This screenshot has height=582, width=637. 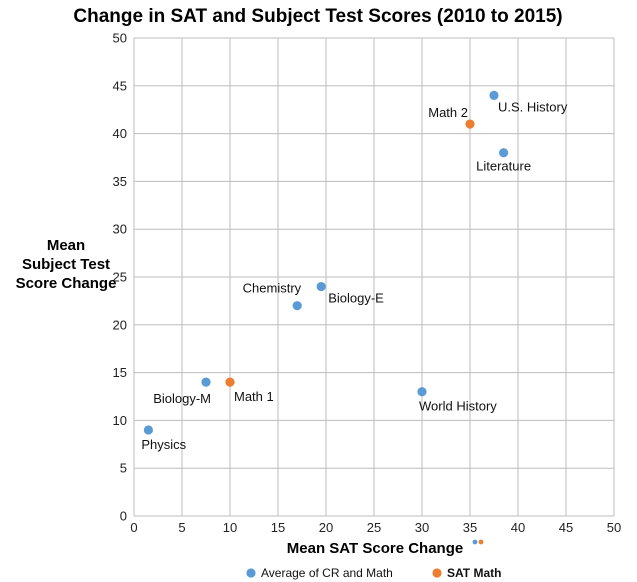 What do you see at coordinates (120, 38) in the screenshot?
I see `y-tick-label: 50` at bounding box center [120, 38].